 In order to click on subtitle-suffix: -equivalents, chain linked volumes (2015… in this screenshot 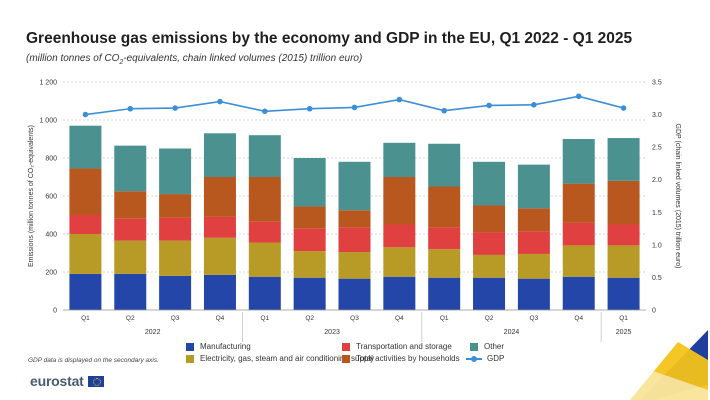, I will do `click(243, 58)`.